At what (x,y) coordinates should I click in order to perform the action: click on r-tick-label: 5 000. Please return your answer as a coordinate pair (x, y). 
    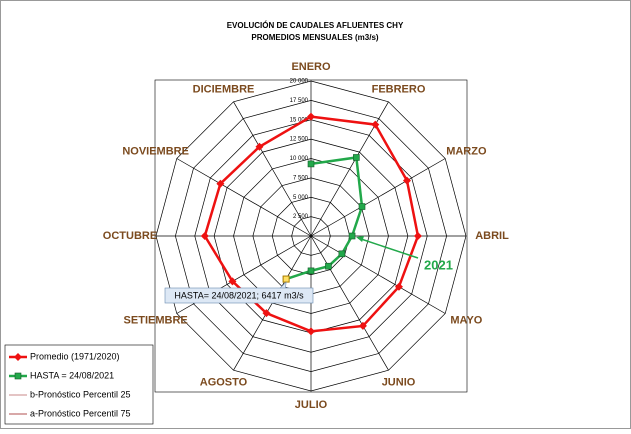
    Looking at the image, I should click on (301, 198).